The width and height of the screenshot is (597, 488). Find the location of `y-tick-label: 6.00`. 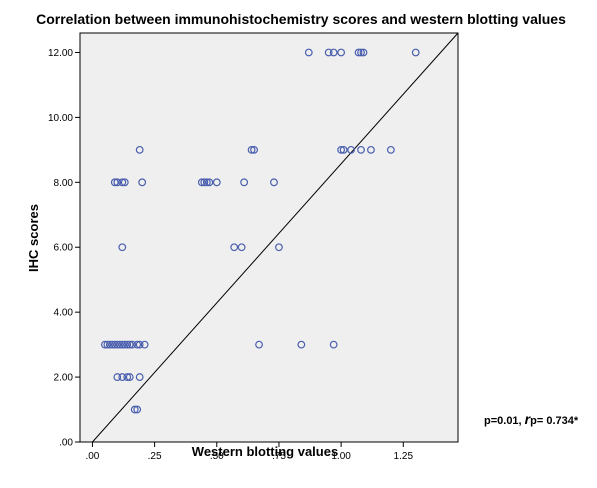

y-tick-label: 6.00 is located at coordinates (64, 248).